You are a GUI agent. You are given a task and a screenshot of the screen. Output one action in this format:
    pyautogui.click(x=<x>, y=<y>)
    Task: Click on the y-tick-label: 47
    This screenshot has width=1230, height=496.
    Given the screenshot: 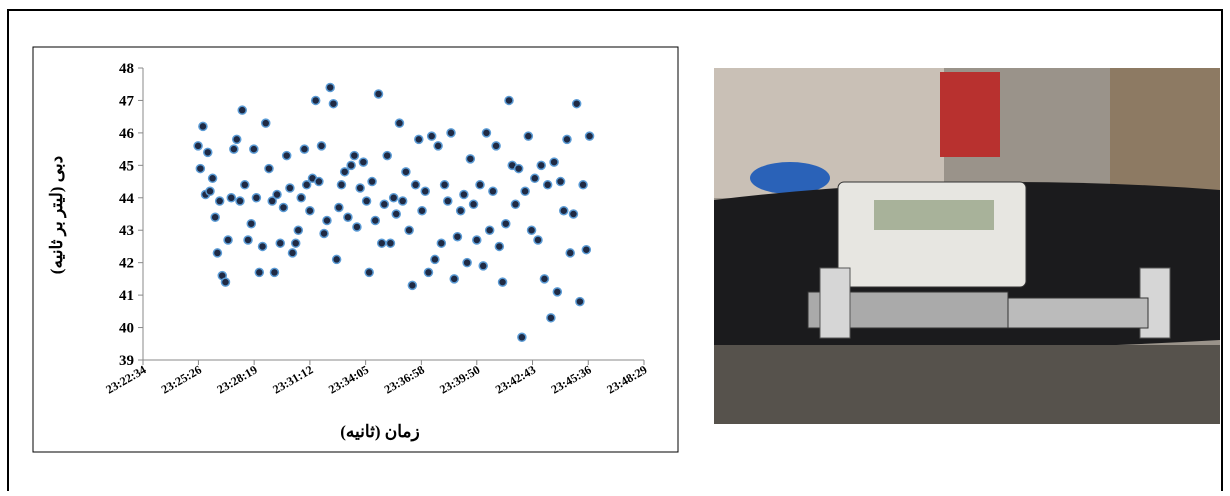 What is the action you would take?
    pyautogui.click(x=127, y=101)
    